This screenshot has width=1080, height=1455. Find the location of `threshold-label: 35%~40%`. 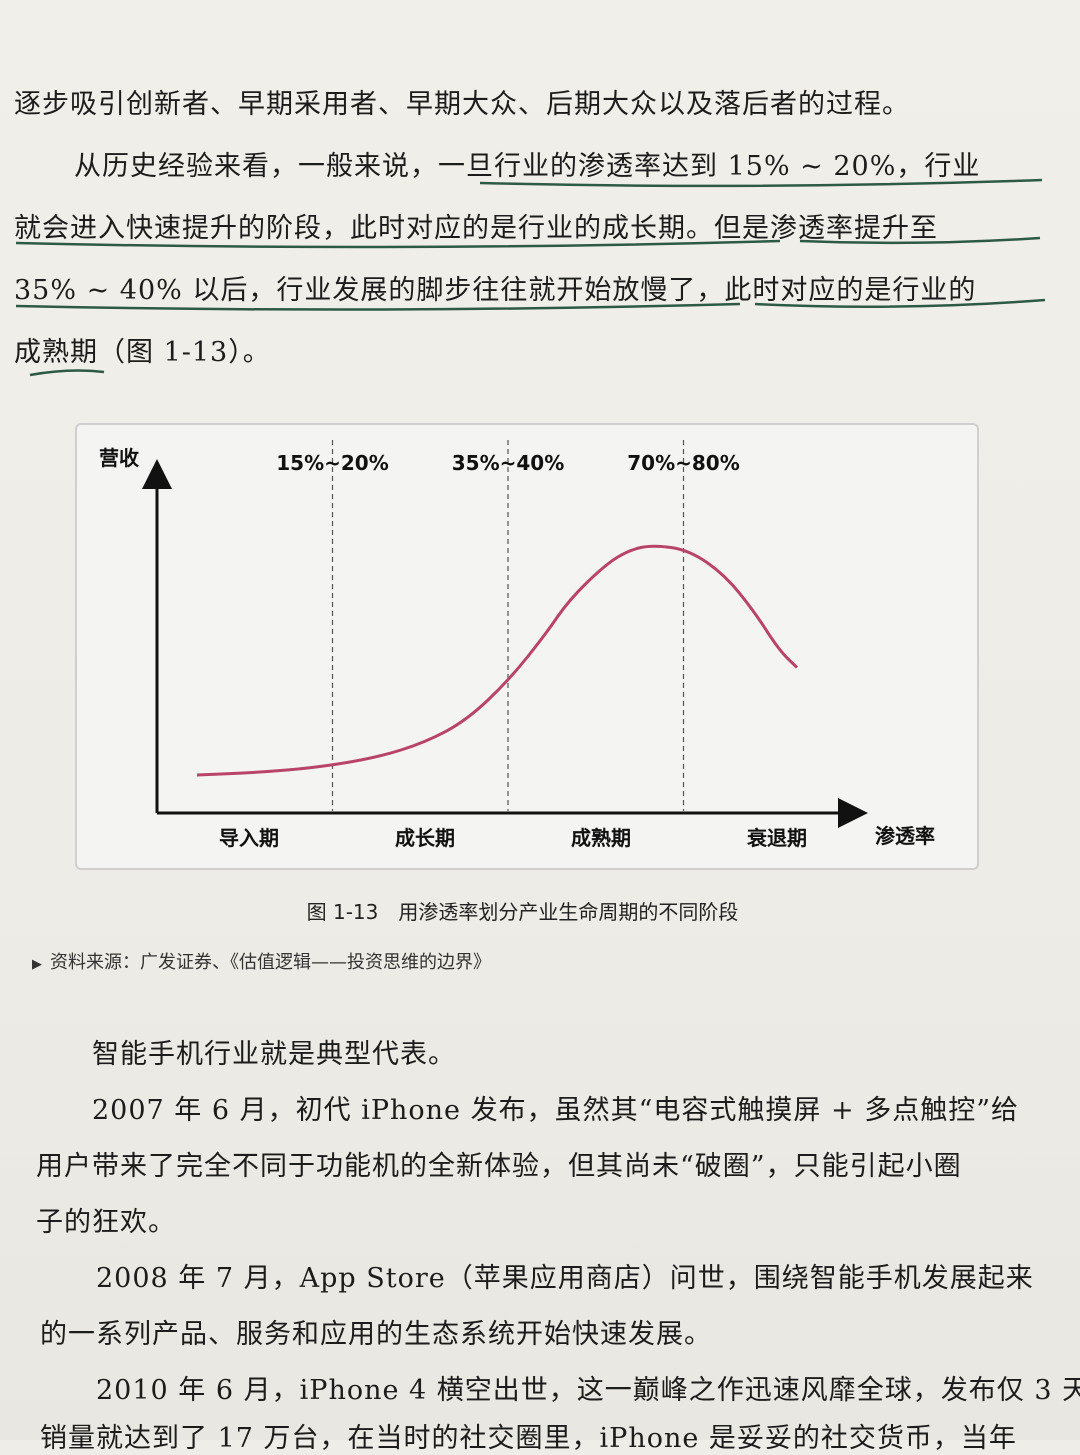

threshold-label: 35%~40% is located at coordinates (508, 463).